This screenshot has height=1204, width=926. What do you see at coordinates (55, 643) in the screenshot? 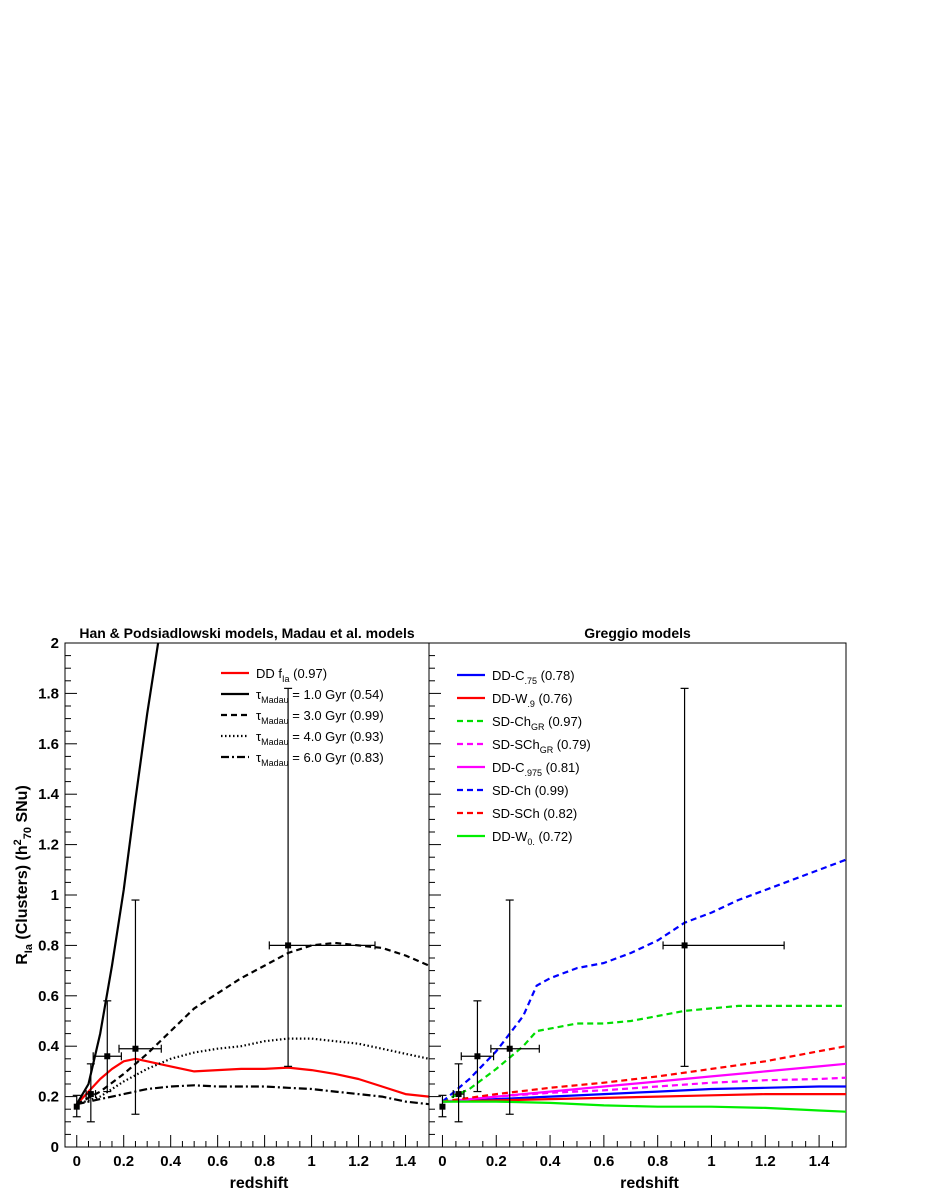
I see `y-tick-label: 2` at bounding box center [55, 643].